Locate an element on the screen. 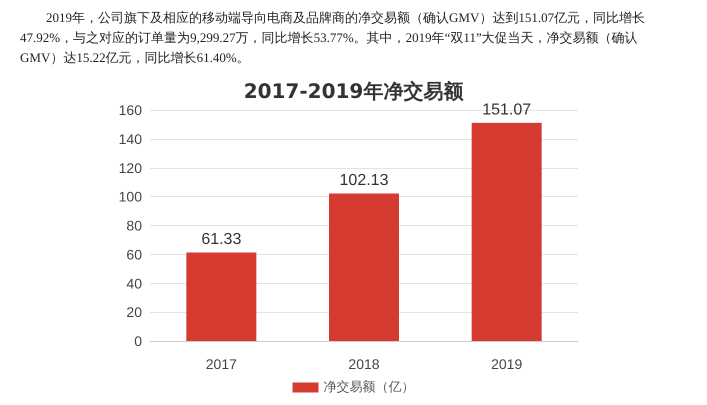 This screenshot has height=405, width=707. data-label: 102.13 is located at coordinates (364, 181).